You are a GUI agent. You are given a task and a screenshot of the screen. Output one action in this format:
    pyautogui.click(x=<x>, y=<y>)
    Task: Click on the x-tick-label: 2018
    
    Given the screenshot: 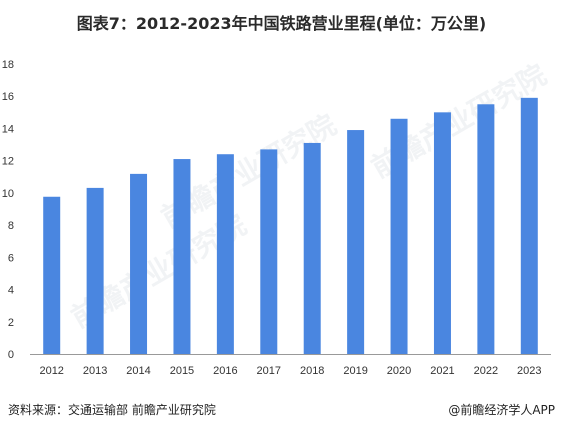 What is the action you would take?
    pyautogui.click(x=312, y=371)
    